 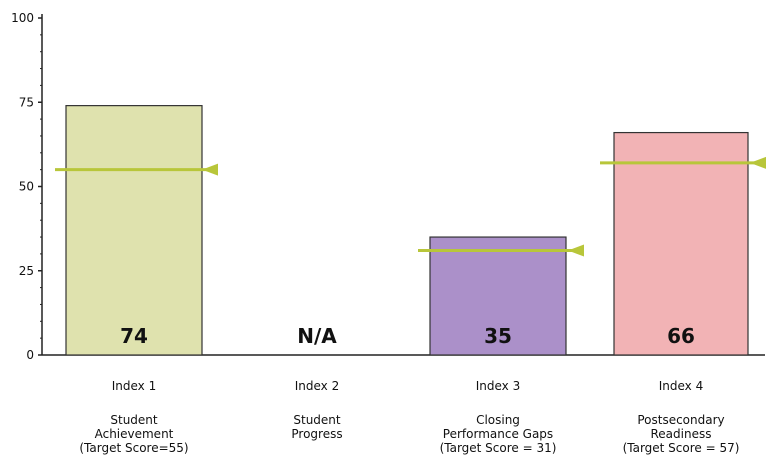 I want to click on category-name-label: Closing, so click(x=498, y=420).